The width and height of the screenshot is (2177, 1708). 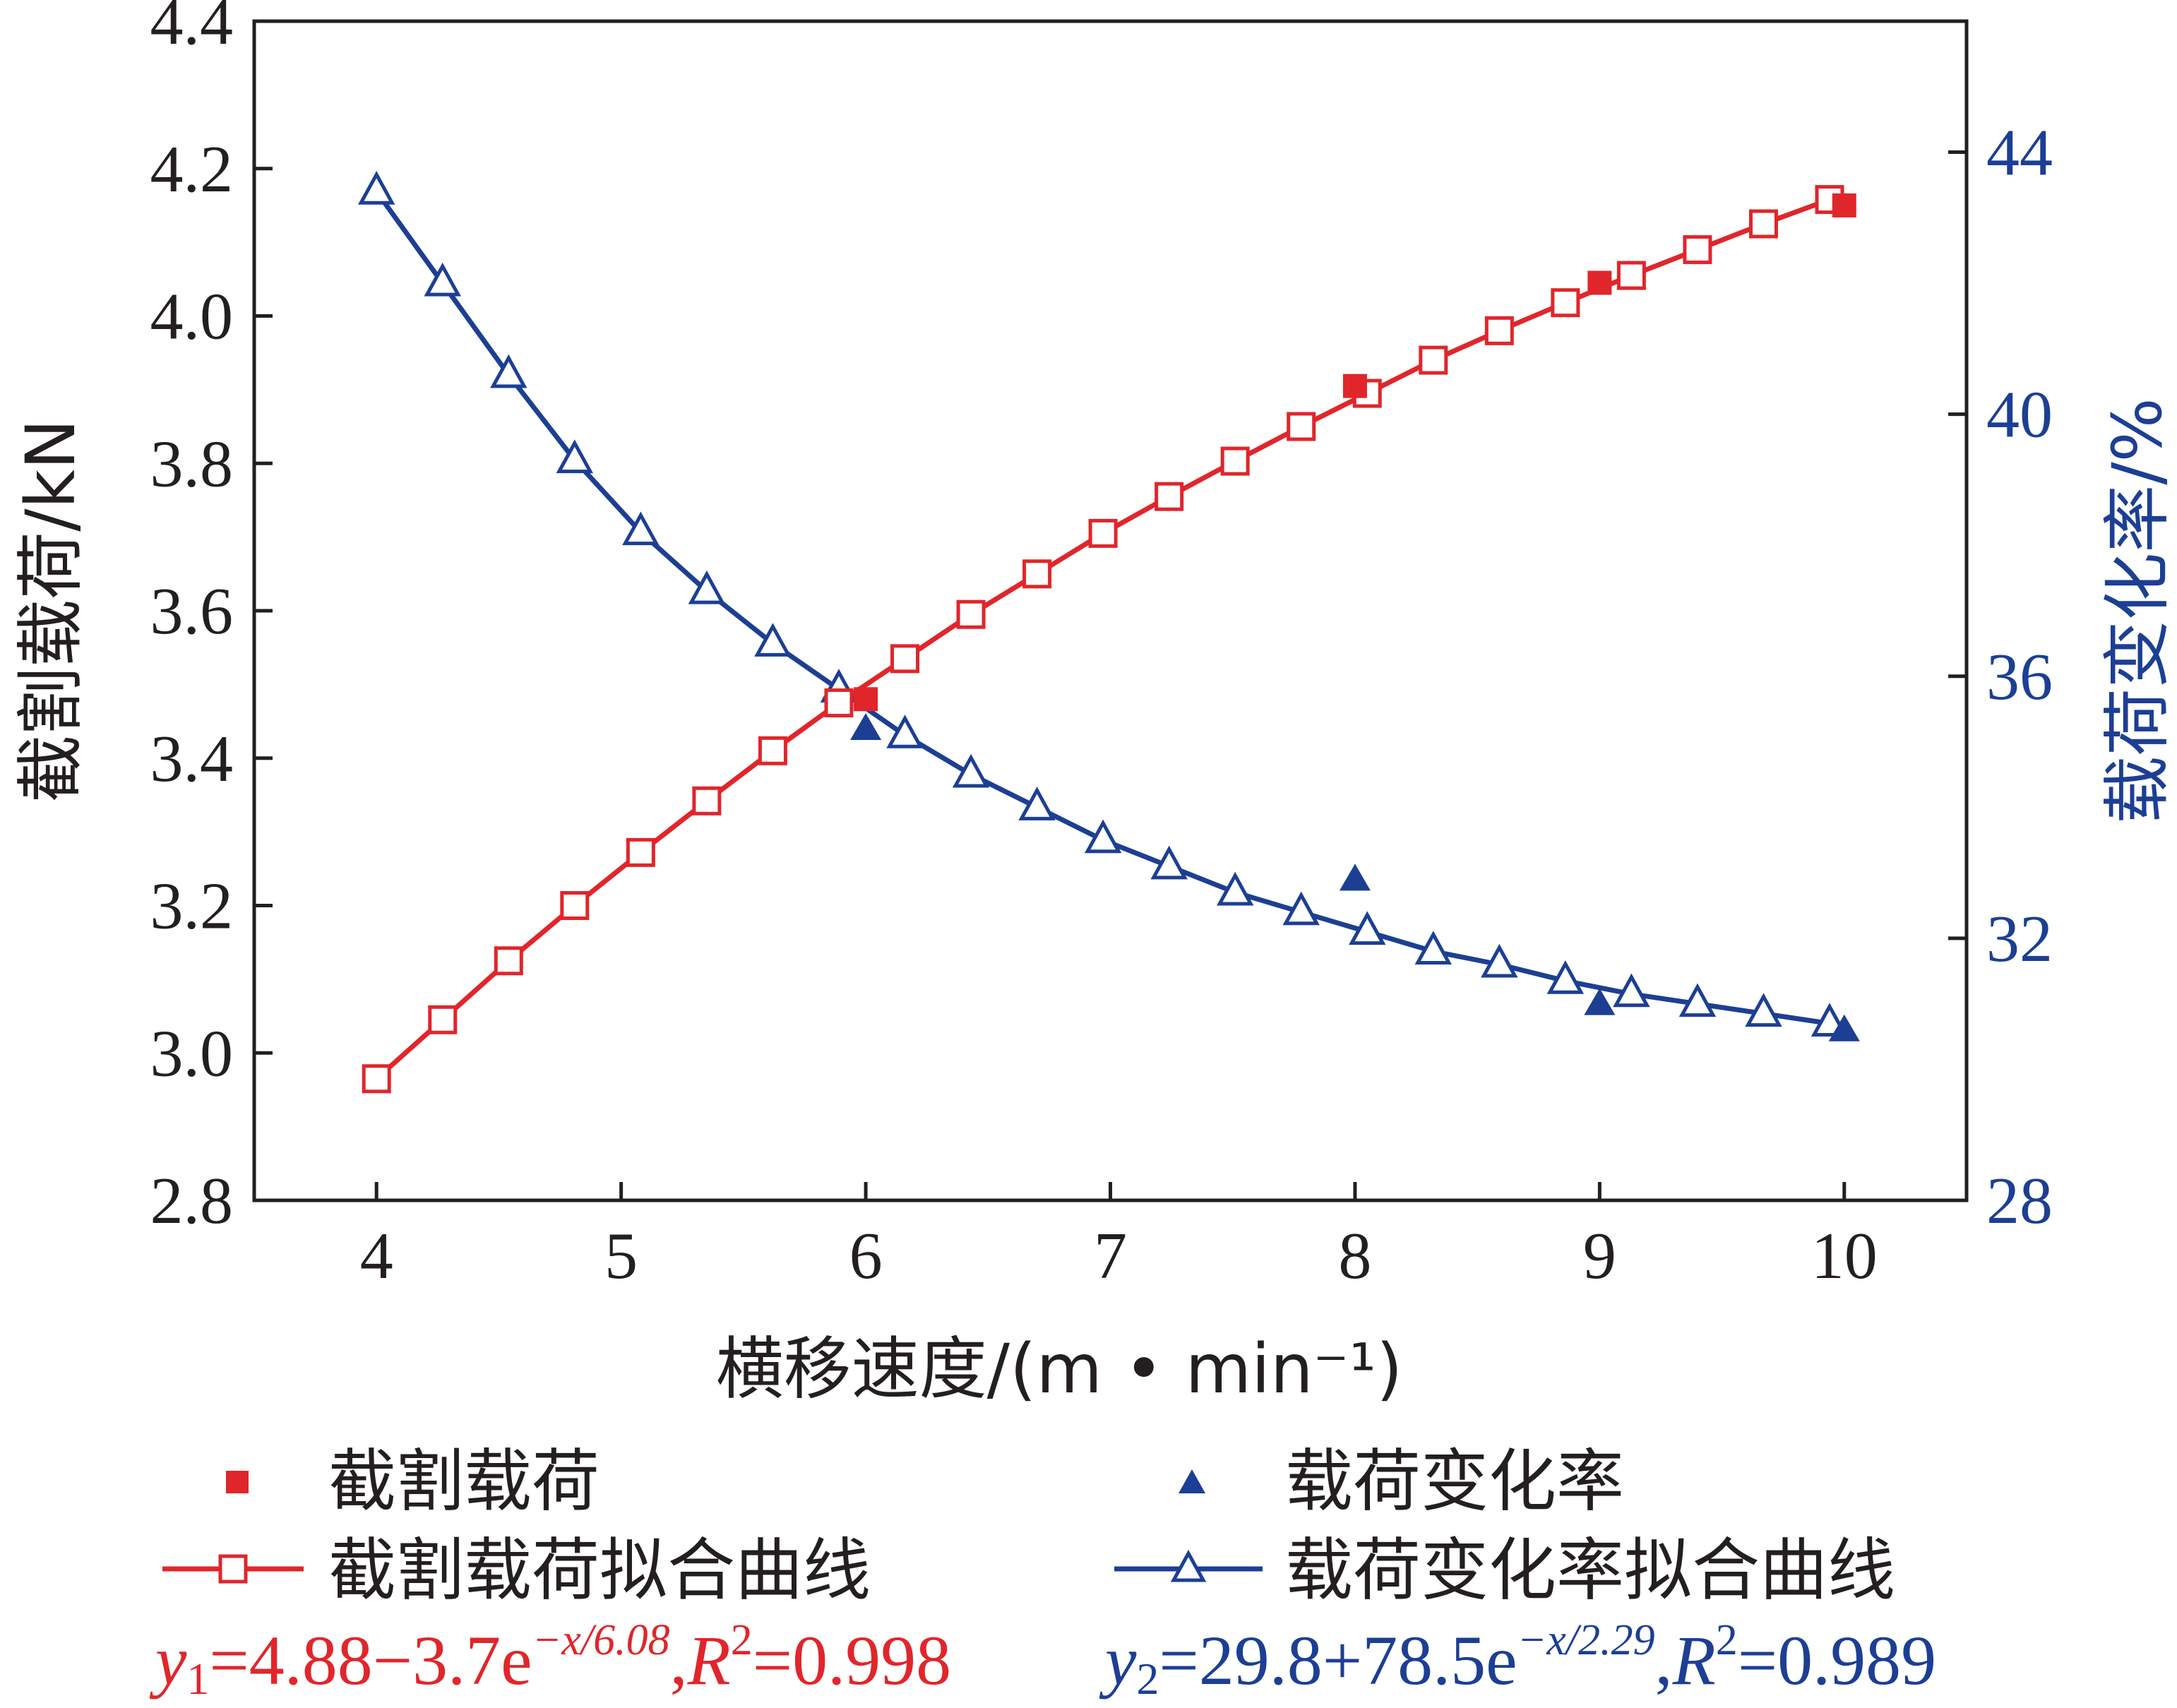 What do you see at coordinates (2138, 611) in the screenshot?
I see `y2-axis-title: 载荷变化率/%` at bounding box center [2138, 611].